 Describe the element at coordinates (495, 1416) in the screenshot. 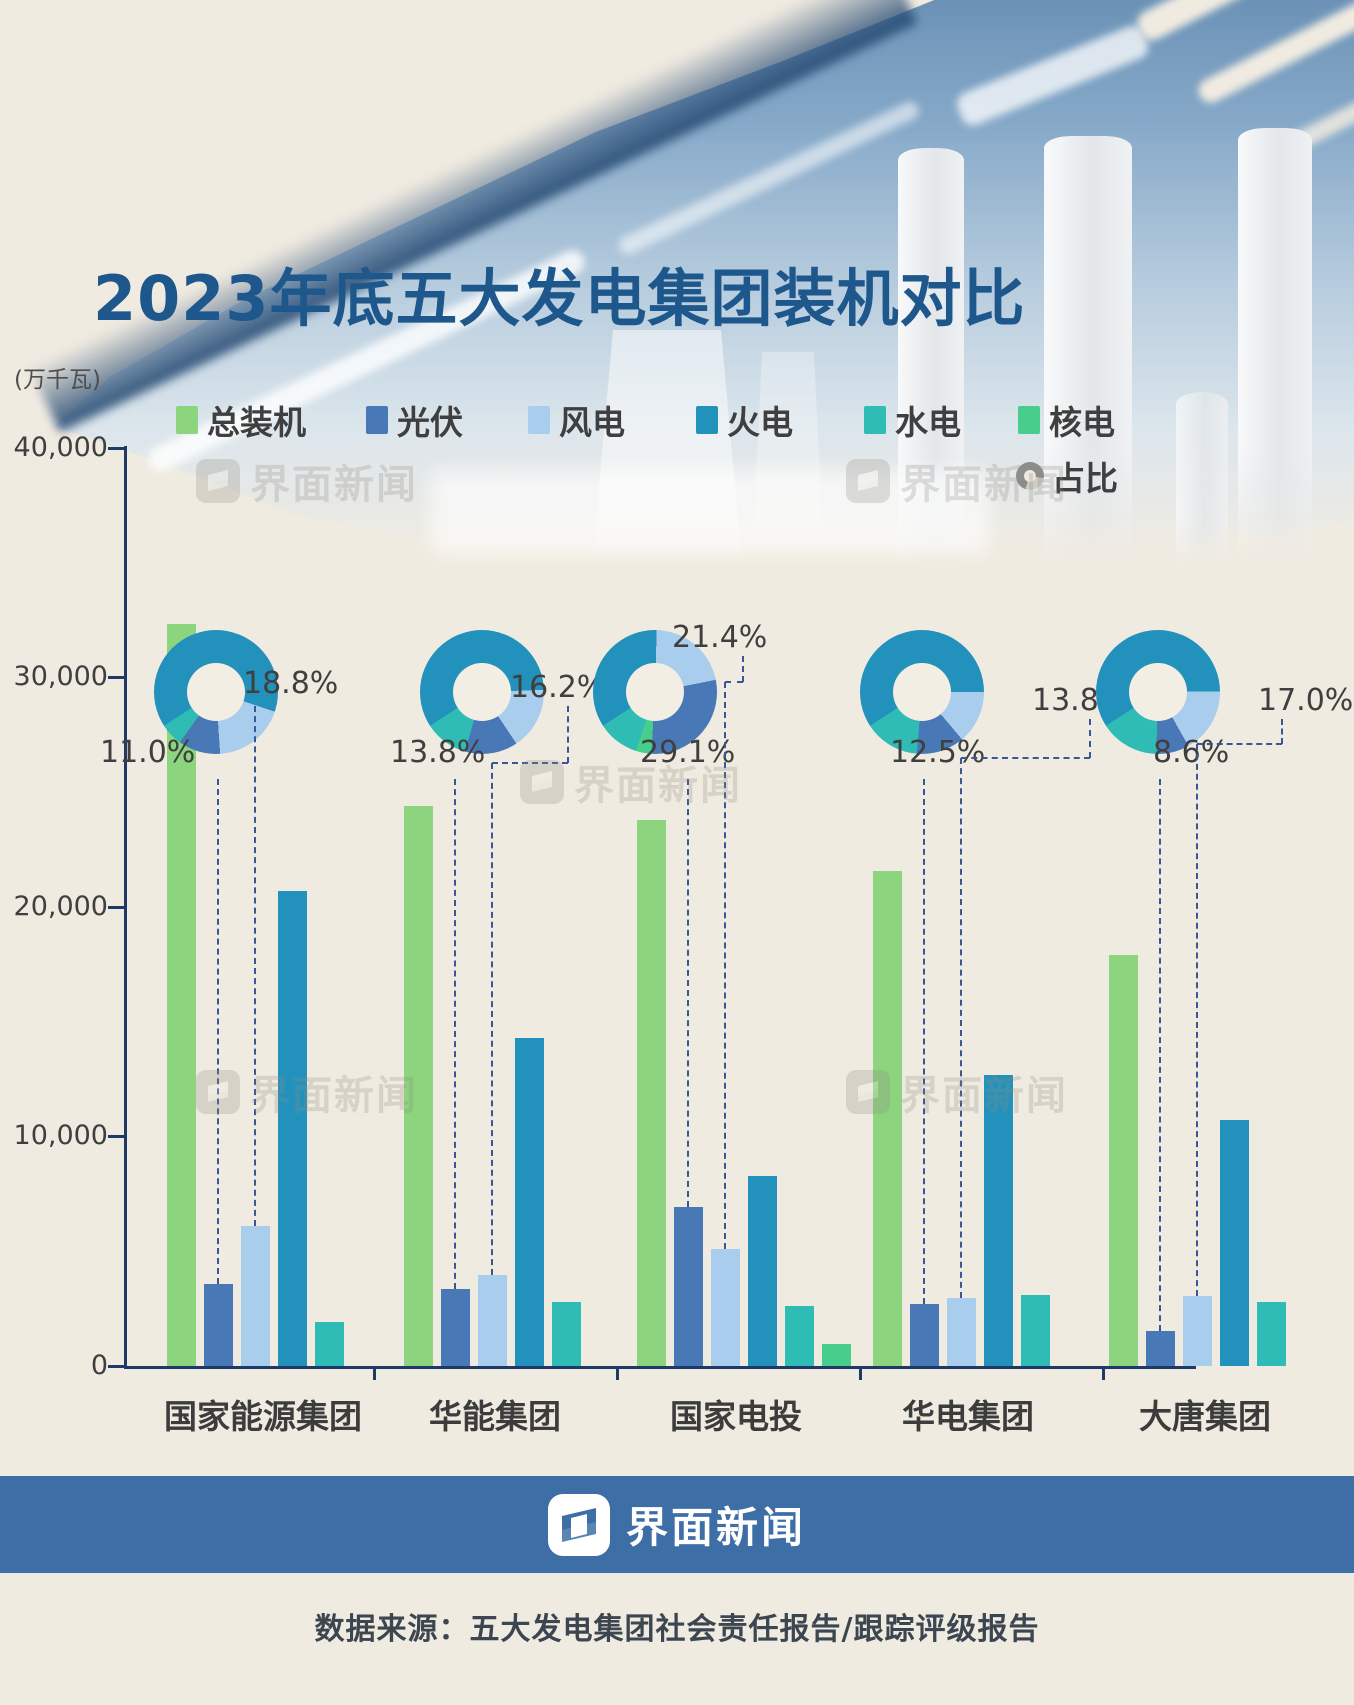

I see `x-category-label: 华能集团` at that location.